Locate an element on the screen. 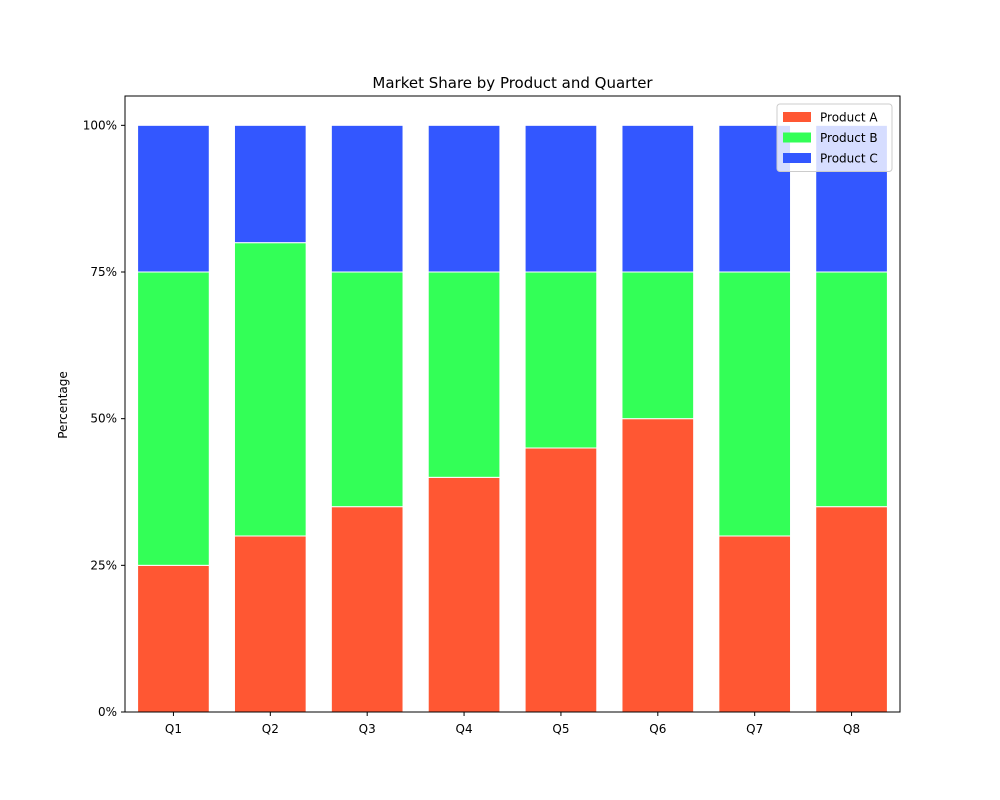  bar-product-c-q2 is located at coordinates (270, 184).